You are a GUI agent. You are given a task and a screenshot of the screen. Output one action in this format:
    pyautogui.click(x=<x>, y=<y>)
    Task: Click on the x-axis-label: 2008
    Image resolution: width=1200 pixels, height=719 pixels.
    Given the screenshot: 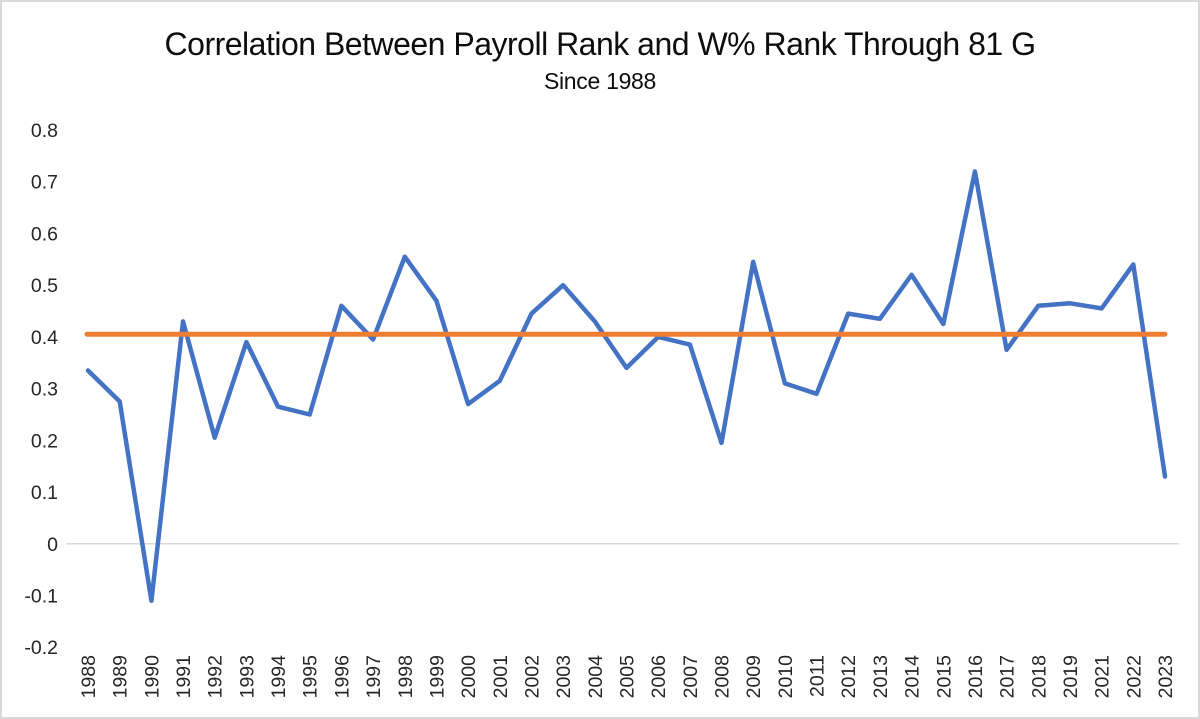 What is the action you would take?
    pyautogui.click(x=723, y=676)
    